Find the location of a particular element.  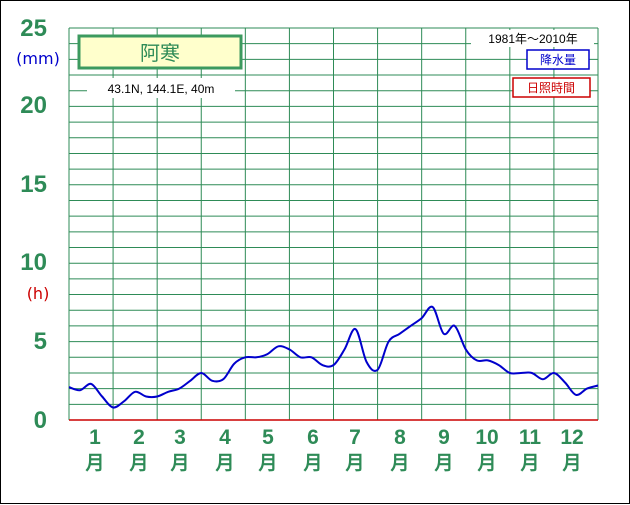

y-tick-label: 20 is located at coordinates (33, 105).